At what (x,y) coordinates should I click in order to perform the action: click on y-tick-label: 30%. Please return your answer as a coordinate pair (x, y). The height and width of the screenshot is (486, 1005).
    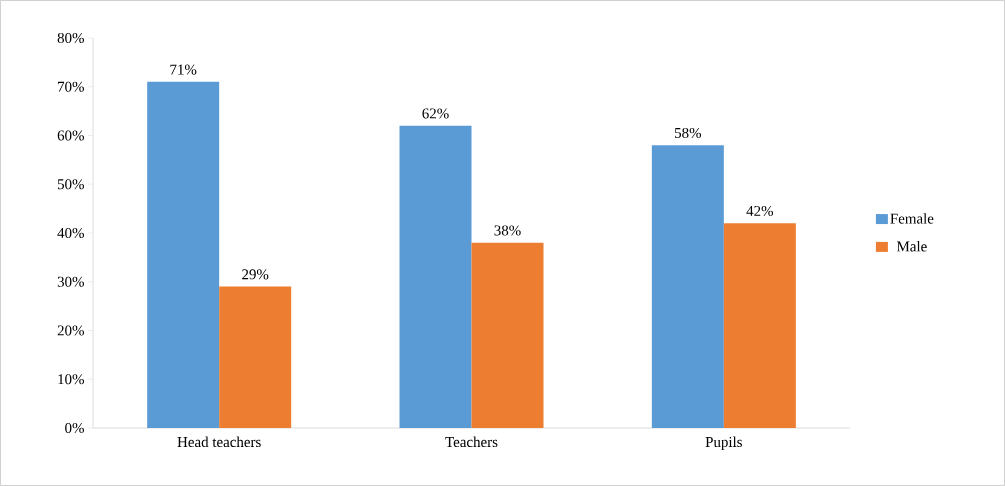
    Looking at the image, I should click on (70, 281).